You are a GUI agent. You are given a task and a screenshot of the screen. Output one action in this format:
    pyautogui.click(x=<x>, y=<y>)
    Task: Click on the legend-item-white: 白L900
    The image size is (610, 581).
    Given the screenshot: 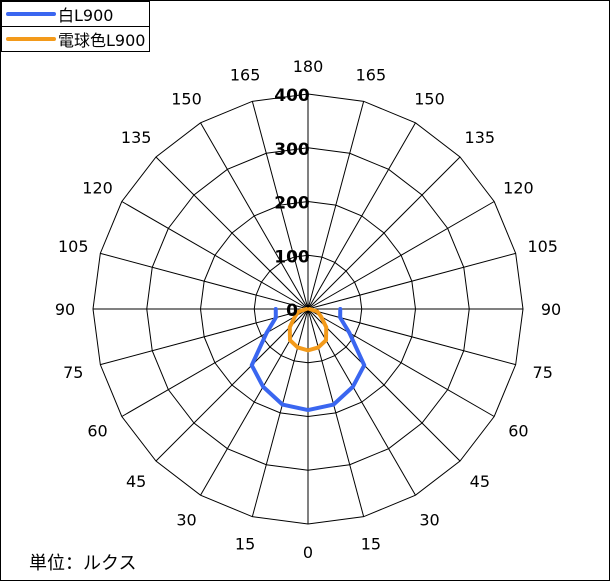 What is the action you would take?
    pyautogui.click(x=76, y=14)
    